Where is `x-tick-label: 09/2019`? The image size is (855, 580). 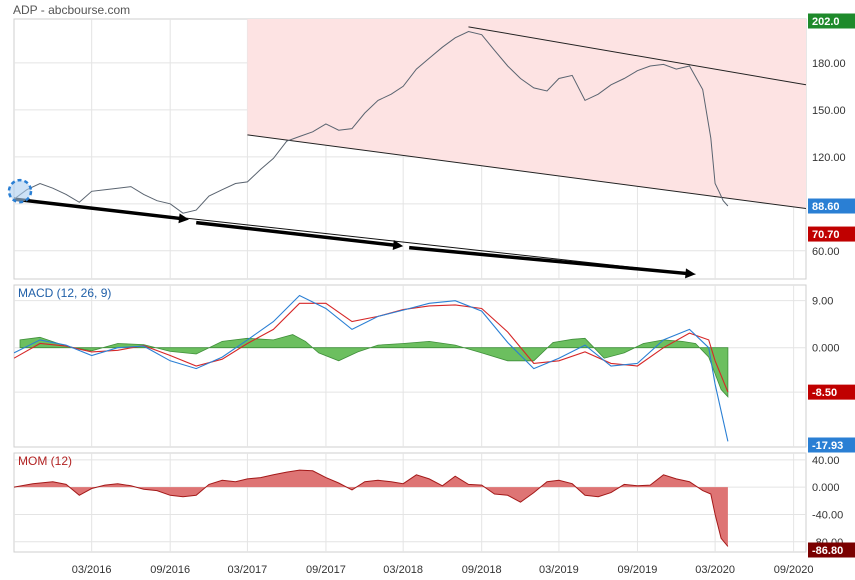 x-tick-label: 09/2019 is located at coordinates (638, 570).